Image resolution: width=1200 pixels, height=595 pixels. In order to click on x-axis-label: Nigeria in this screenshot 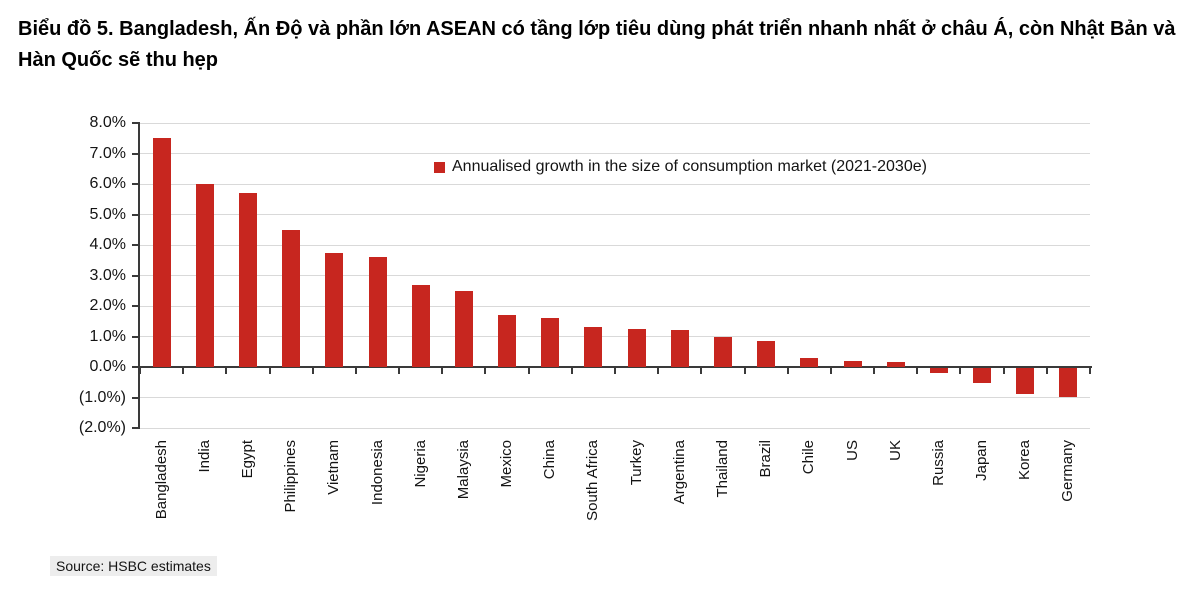, I will do `click(420, 464)`.